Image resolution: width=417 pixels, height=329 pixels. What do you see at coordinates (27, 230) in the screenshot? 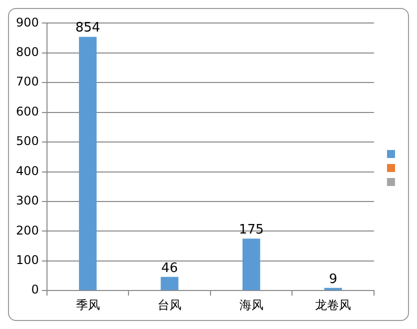
I see `y-tick-label: 200` at bounding box center [27, 230].